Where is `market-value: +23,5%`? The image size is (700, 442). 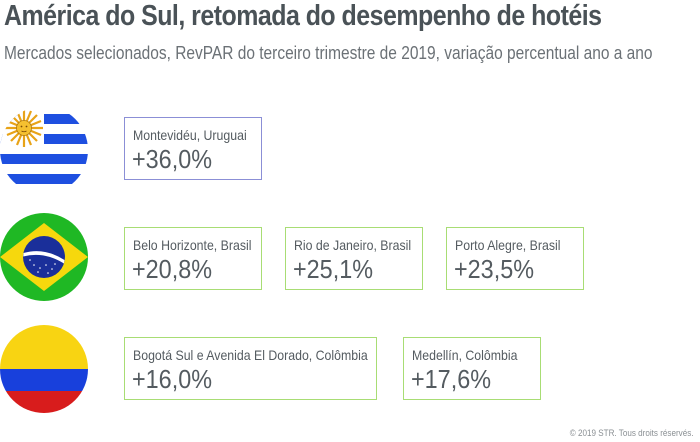
market-value: +23,5% is located at coordinates (494, 269).